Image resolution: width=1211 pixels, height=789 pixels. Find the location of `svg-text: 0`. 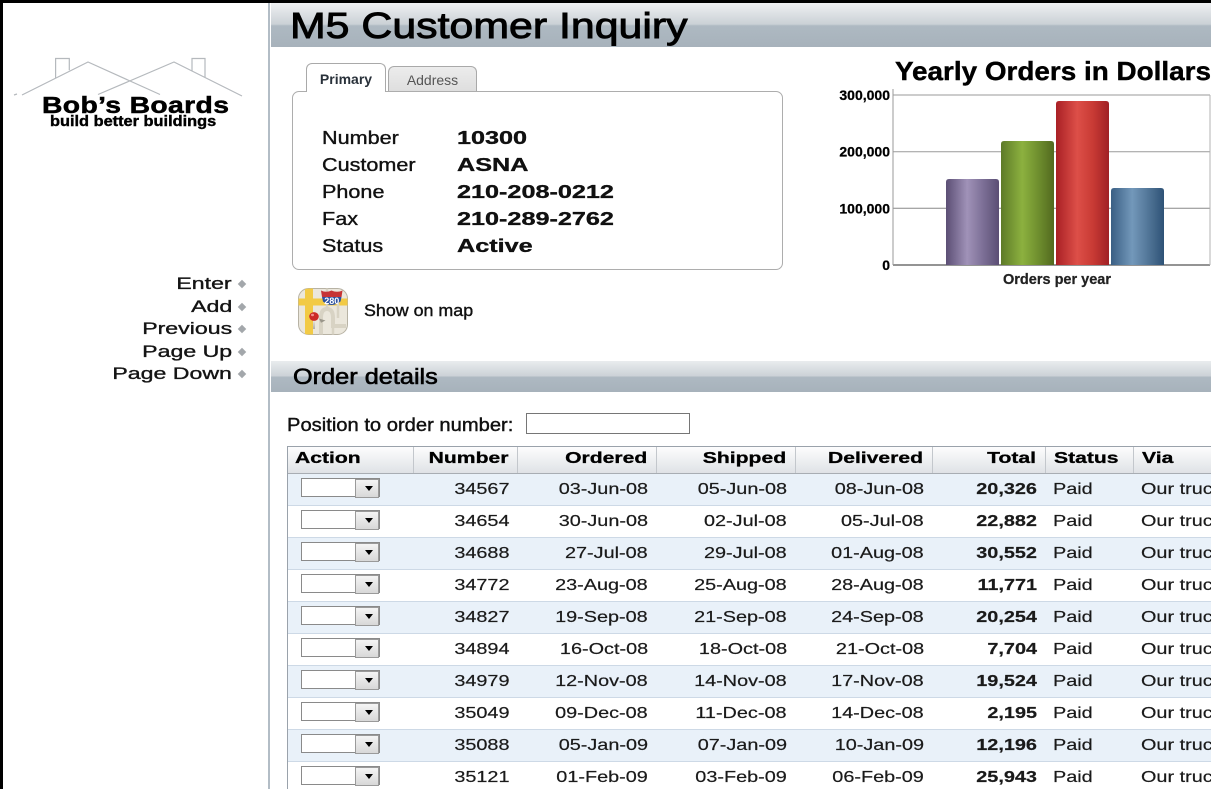

svg-text: 0 is located at coordinates (886, 265).